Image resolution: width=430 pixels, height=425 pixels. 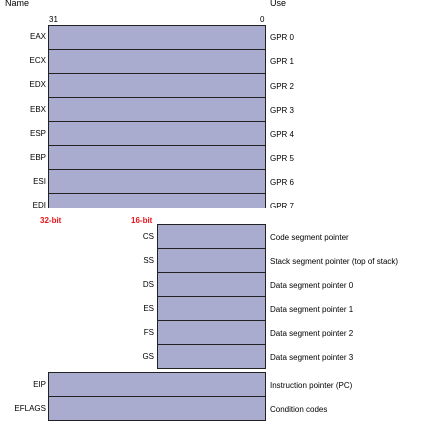 I want to click on register-use: Instruction pointer (PC), so click(x=311, y=385).